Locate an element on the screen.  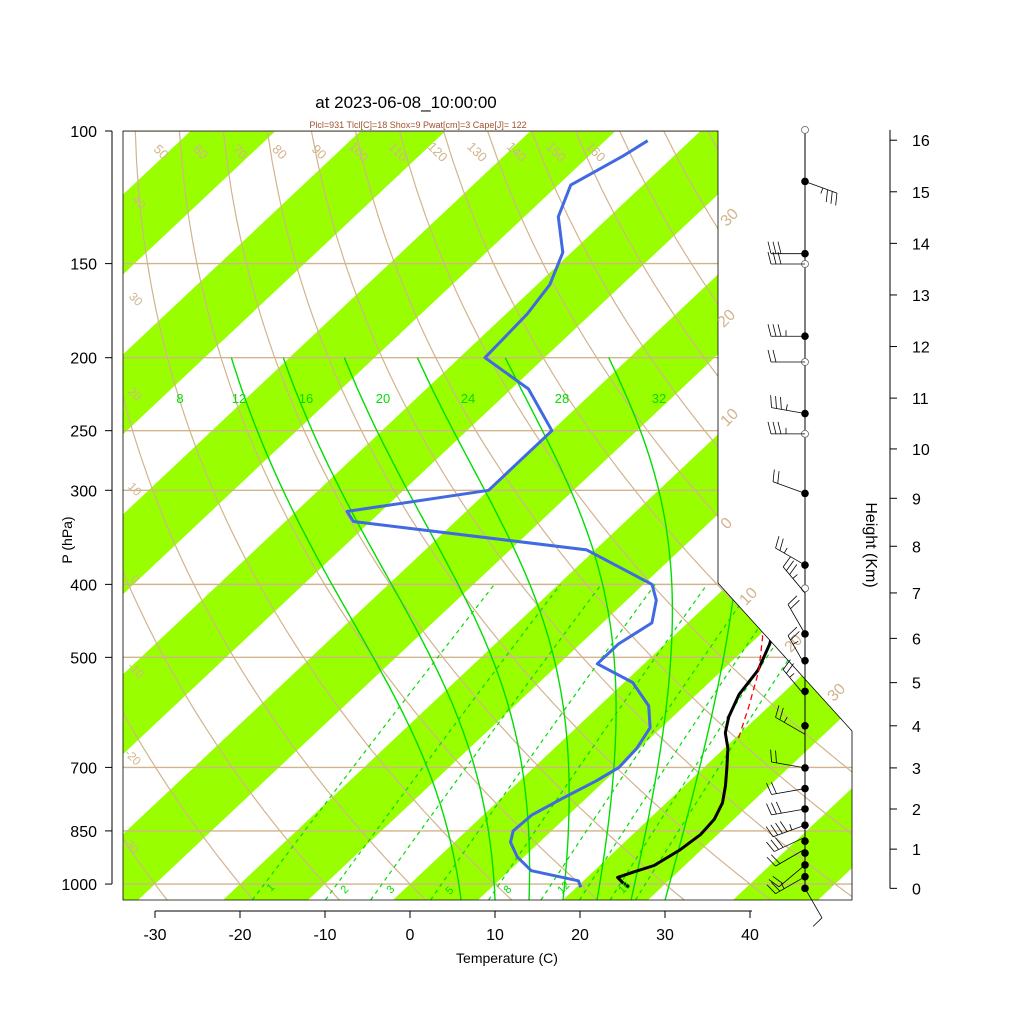
y-tick-label: 100 is located at coordinates (83, 132).